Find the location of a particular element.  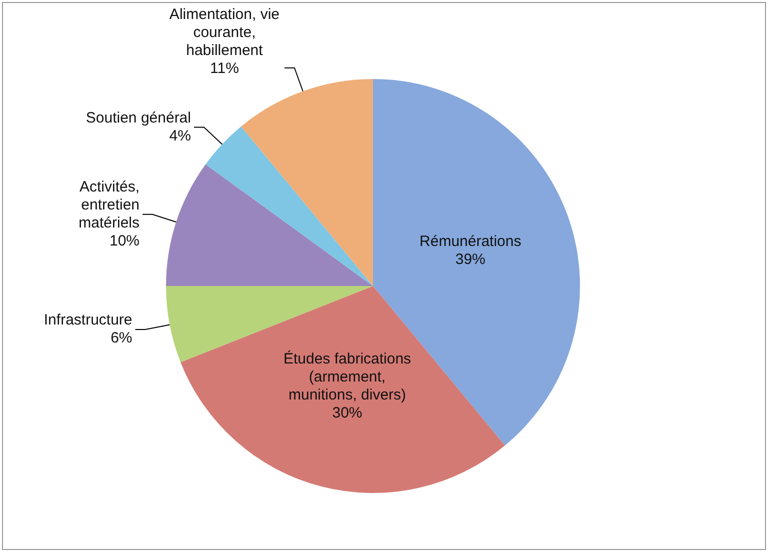

slice-label: Rémunérations is located at coordinates (471, 241).